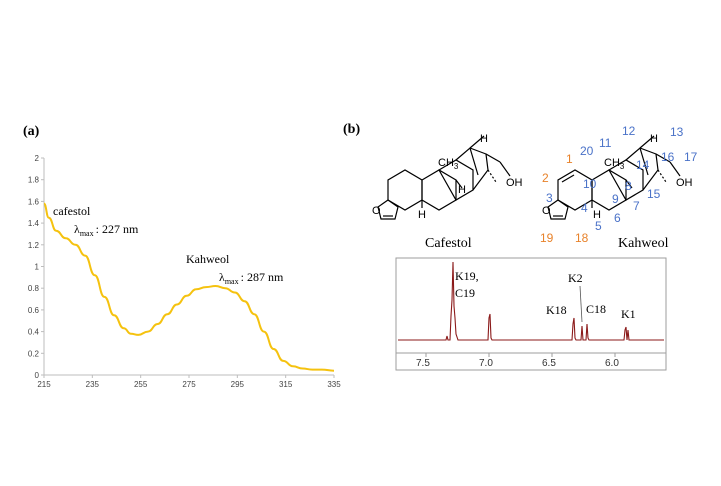 This screenshot has height=486, width=721. What do you see at coordinates (684, 183) in the screenshot?
I see `kahweol-oh-label: OH` at bounding box center [684, 183].